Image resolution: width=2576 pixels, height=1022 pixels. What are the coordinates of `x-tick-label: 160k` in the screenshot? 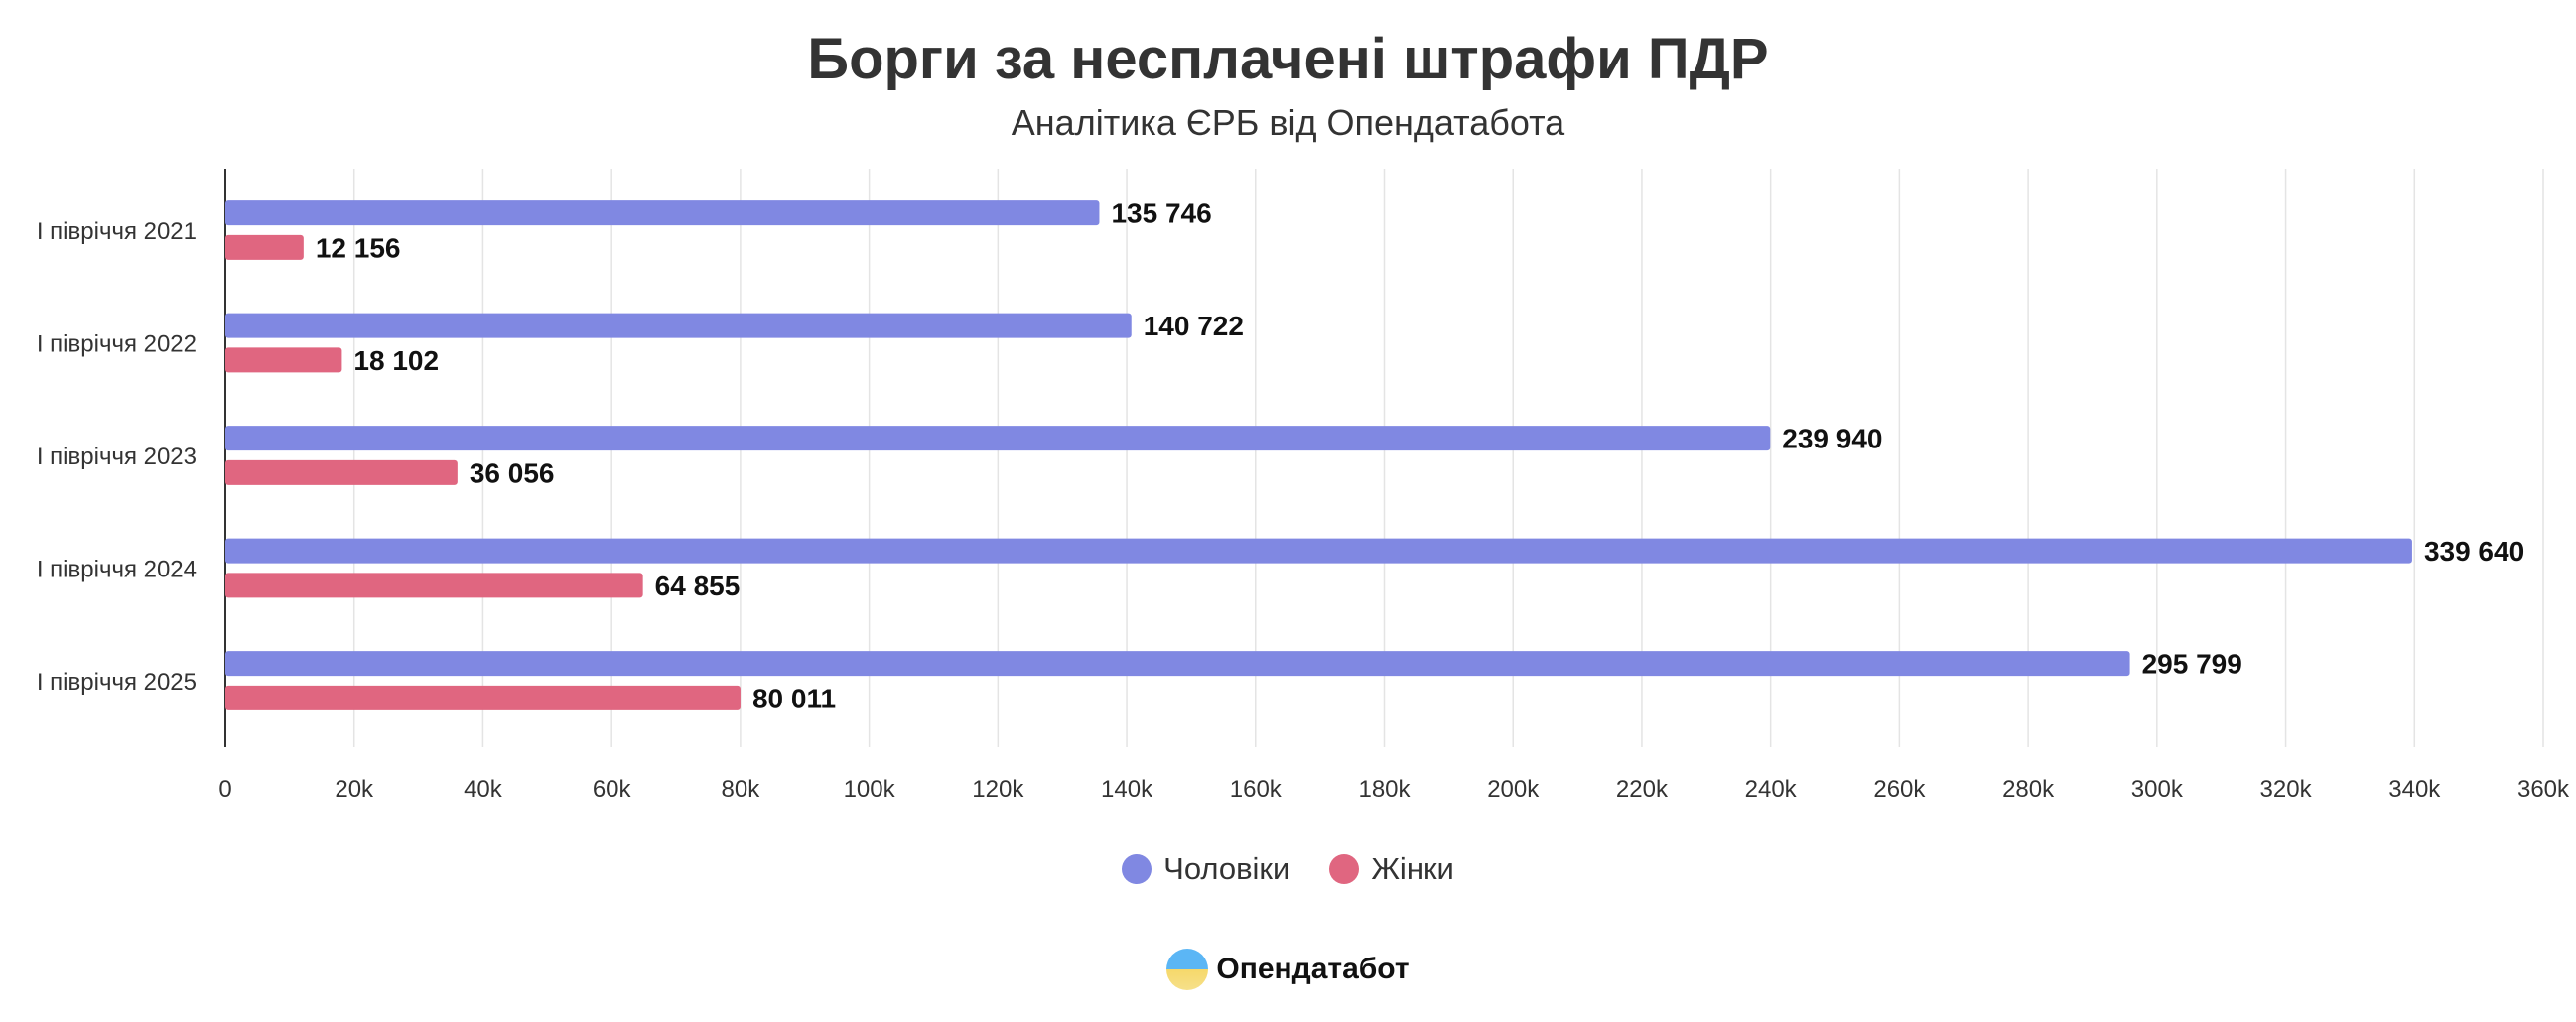 It's located at (1256, 789).